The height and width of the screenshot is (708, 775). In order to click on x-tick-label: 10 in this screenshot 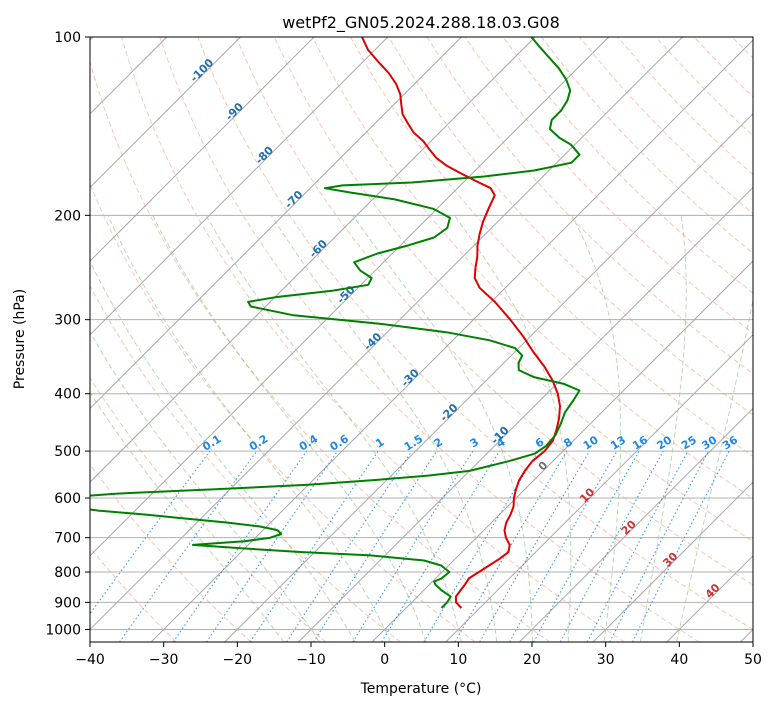, I will do `click(458, 660)`.